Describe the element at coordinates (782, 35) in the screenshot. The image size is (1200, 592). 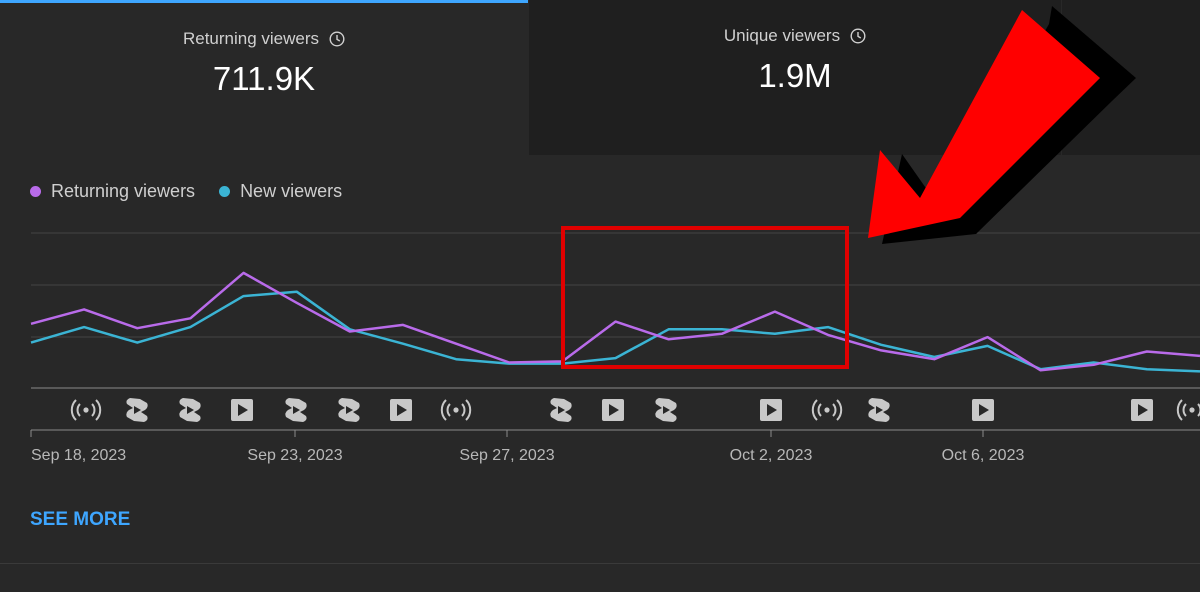
I see `tab-label: Unique viewers` at that location.